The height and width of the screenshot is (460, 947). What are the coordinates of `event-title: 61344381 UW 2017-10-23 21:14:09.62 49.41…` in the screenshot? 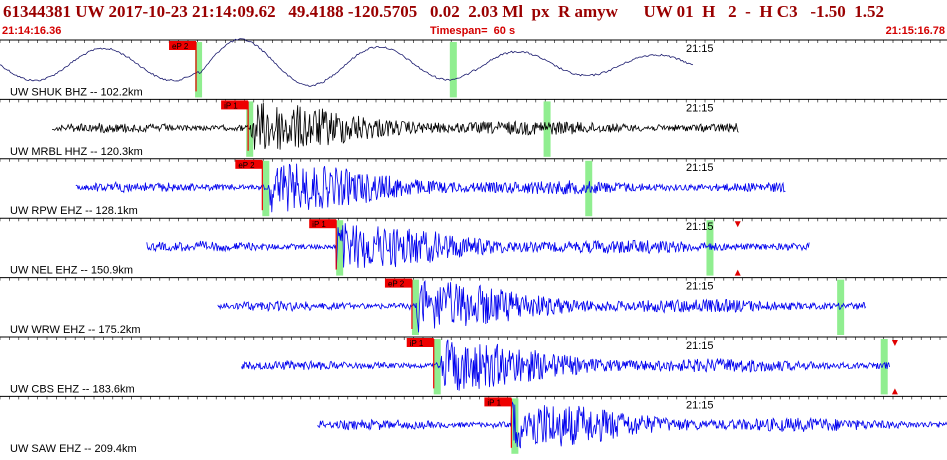 It's located at (443, 11).